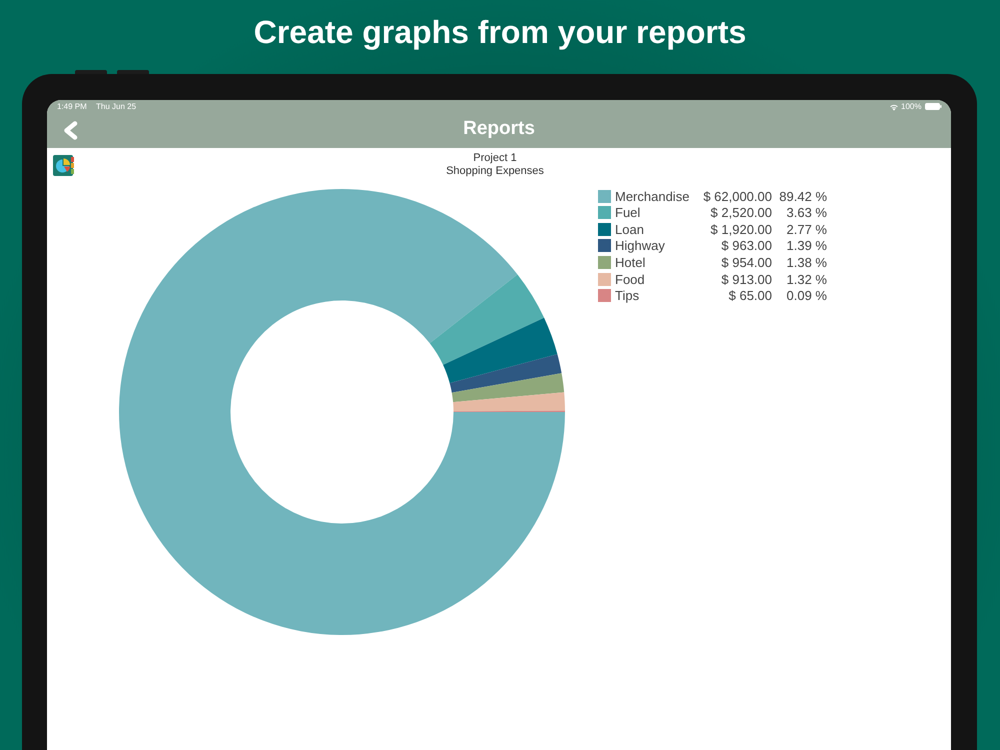 Image resolution: width=1000 pixels, height=750 pixels. What do you see at coordinates (911, 107) in the screenshot?
I see `text: 100%` at bounding box center [911, 107].